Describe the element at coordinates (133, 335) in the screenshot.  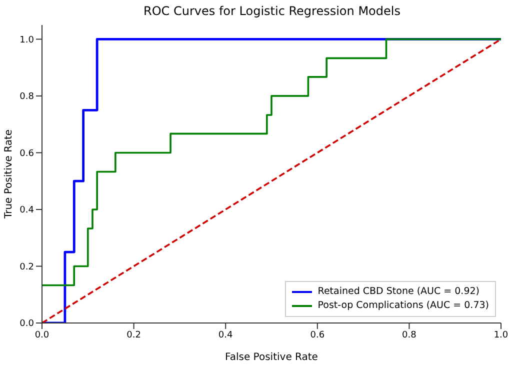
I see `x-tick-label: 0.2` at that location.